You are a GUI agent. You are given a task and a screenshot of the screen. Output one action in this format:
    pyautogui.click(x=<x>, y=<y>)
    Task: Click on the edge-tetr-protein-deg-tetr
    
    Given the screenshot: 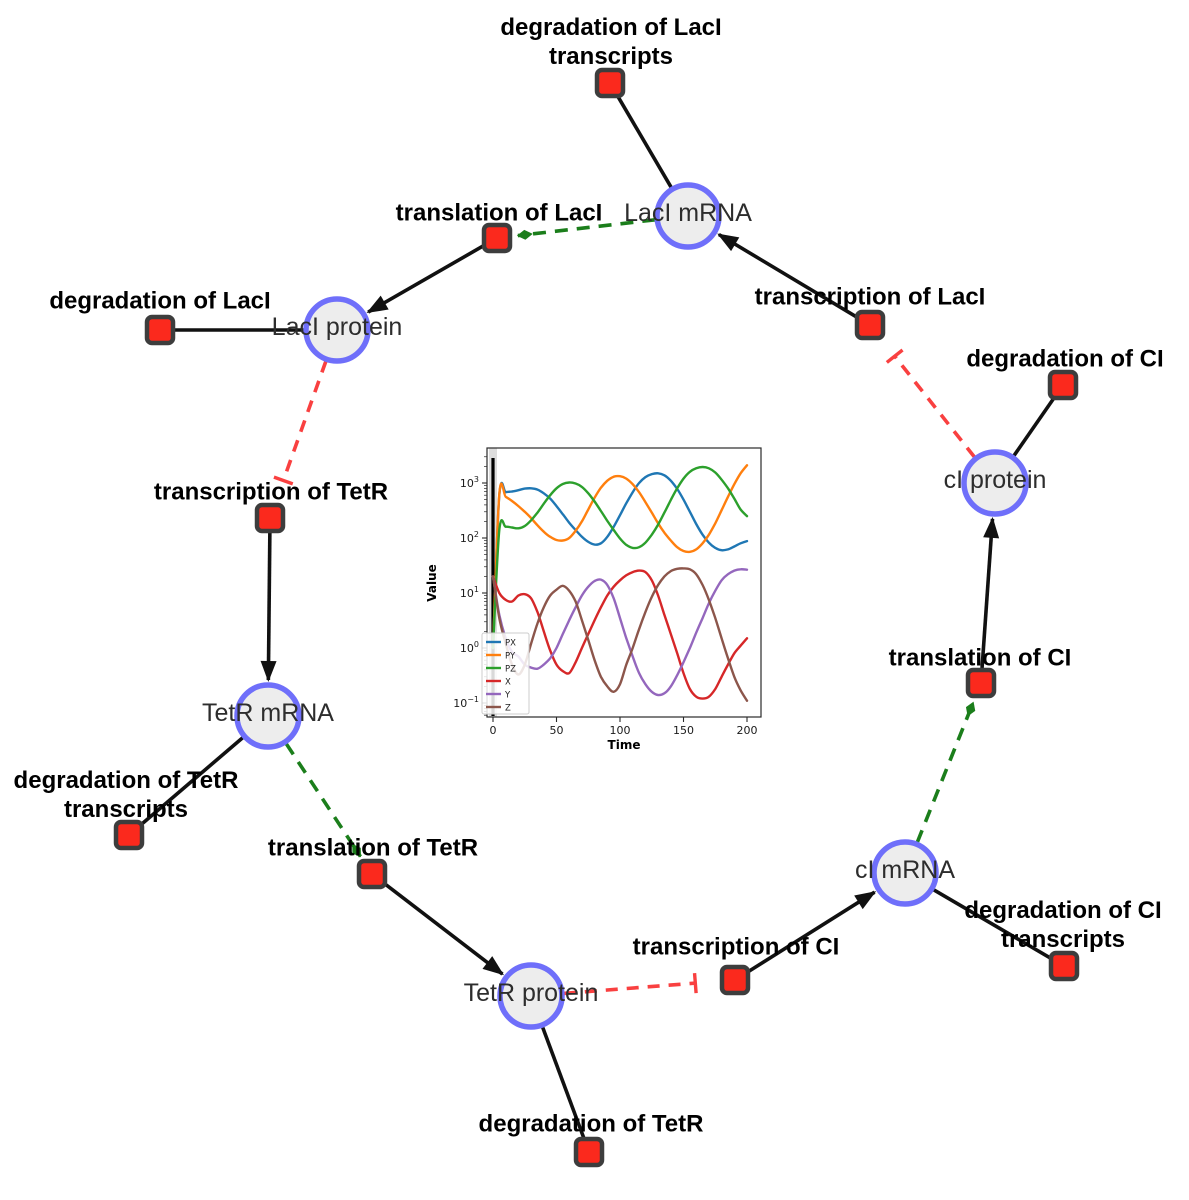 What is the action you would take?
    pyautogui.click(x=563, y=1083)
    